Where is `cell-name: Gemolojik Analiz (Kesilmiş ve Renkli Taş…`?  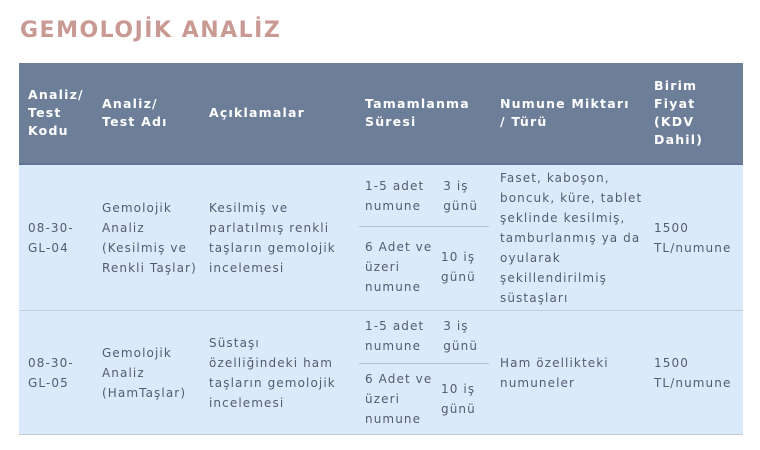 cell-name: Gemolojik Analiz (Kesilmiş ve Renkli Taş… is located at coordinates (149, 237).